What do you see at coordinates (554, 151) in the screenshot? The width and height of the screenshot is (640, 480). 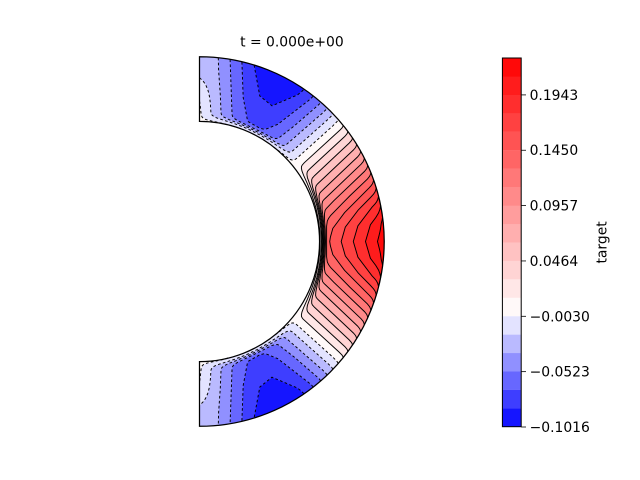 I see `colorbar-tick-label-1: 0.1450` at bounding box center [554, 151].